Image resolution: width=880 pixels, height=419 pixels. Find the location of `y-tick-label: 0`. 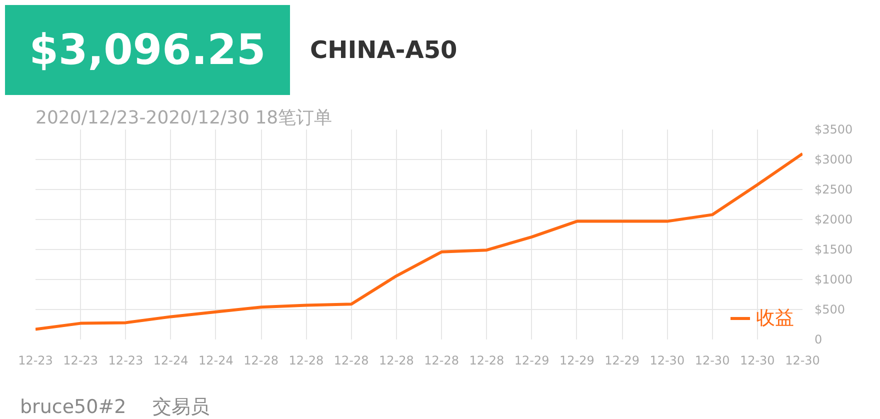

y-tick-label: 0 is located at coordinates (818, 339).